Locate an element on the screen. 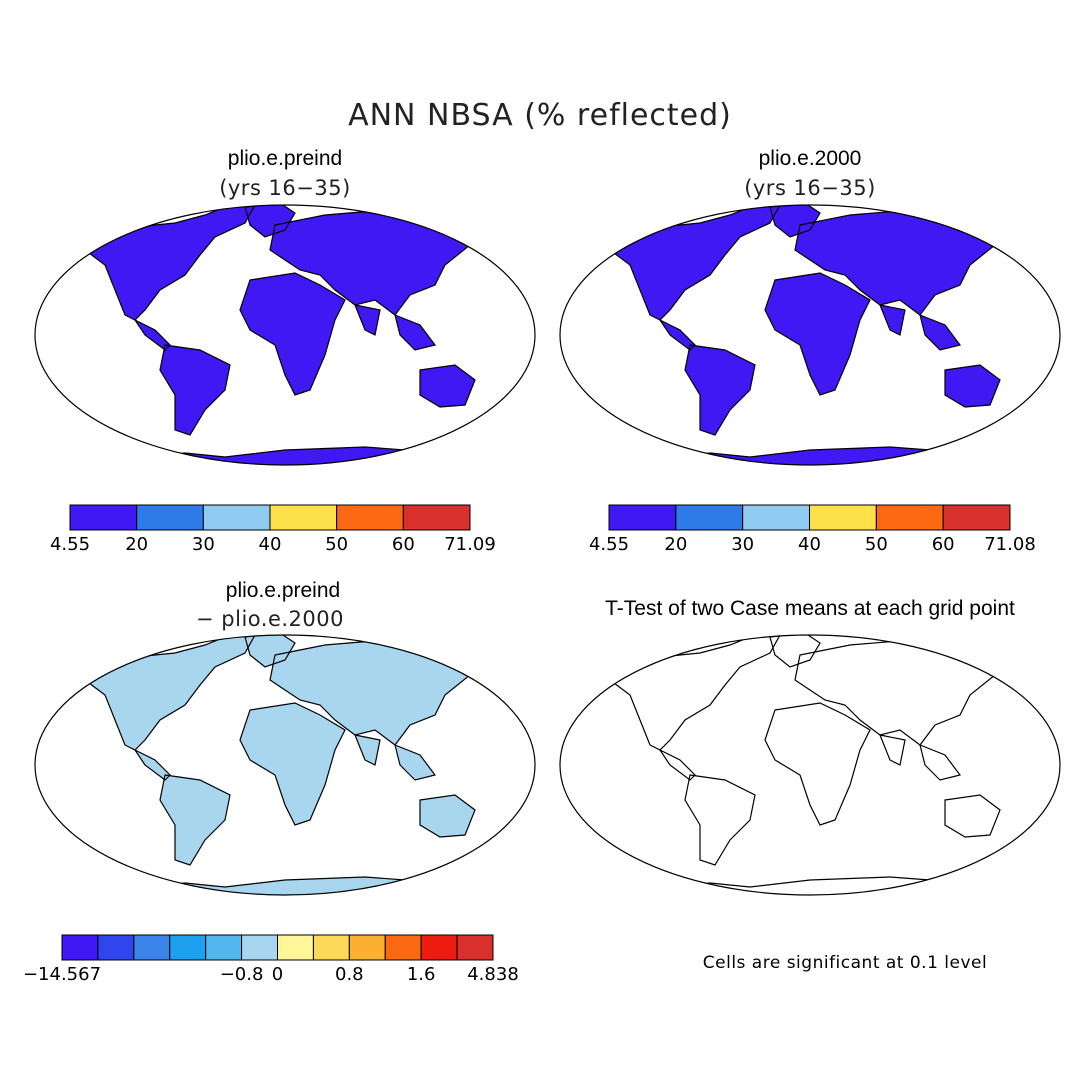 This screenshot has height=1080, width=1080. colorbar-swatch is located at coordinates (170, 517).